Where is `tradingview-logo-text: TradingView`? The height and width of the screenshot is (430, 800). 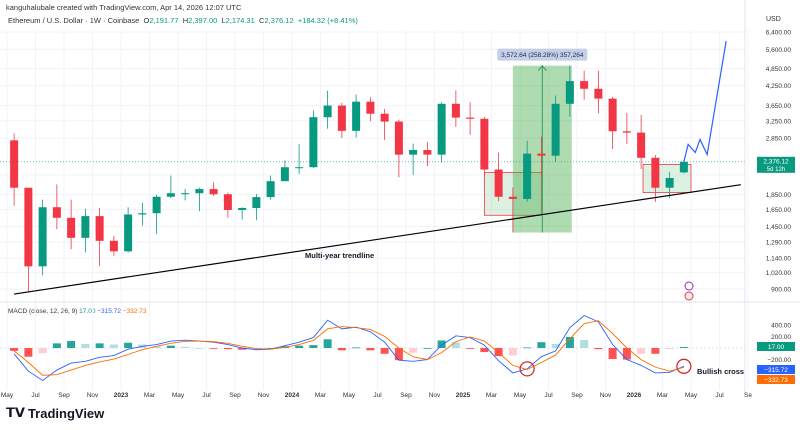 tradingview-logo-text: TradingView is located at coordinates (66, 413).